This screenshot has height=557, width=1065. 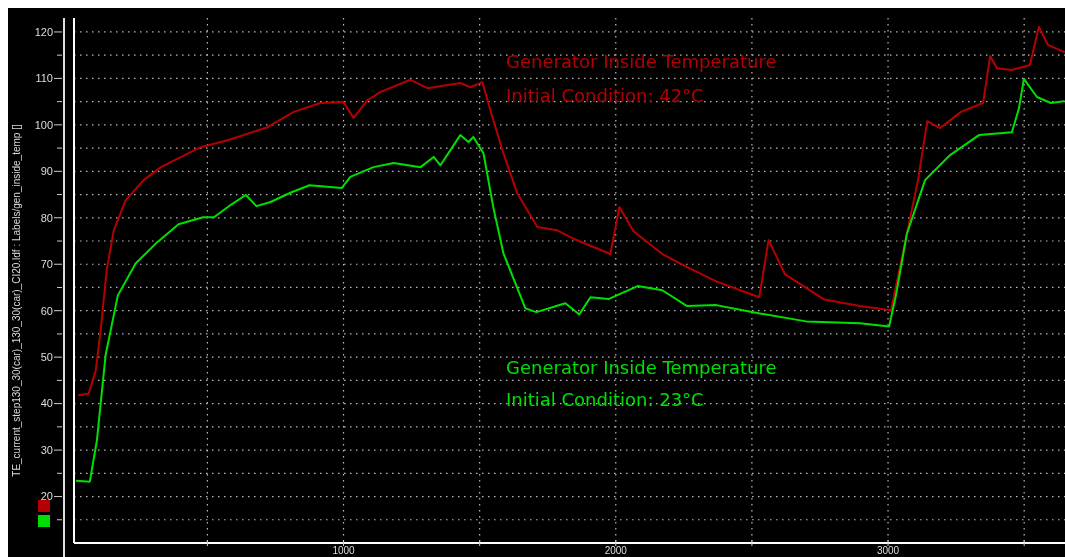 I want to click on y-tick-label: 110, so click(x=44, y=78).